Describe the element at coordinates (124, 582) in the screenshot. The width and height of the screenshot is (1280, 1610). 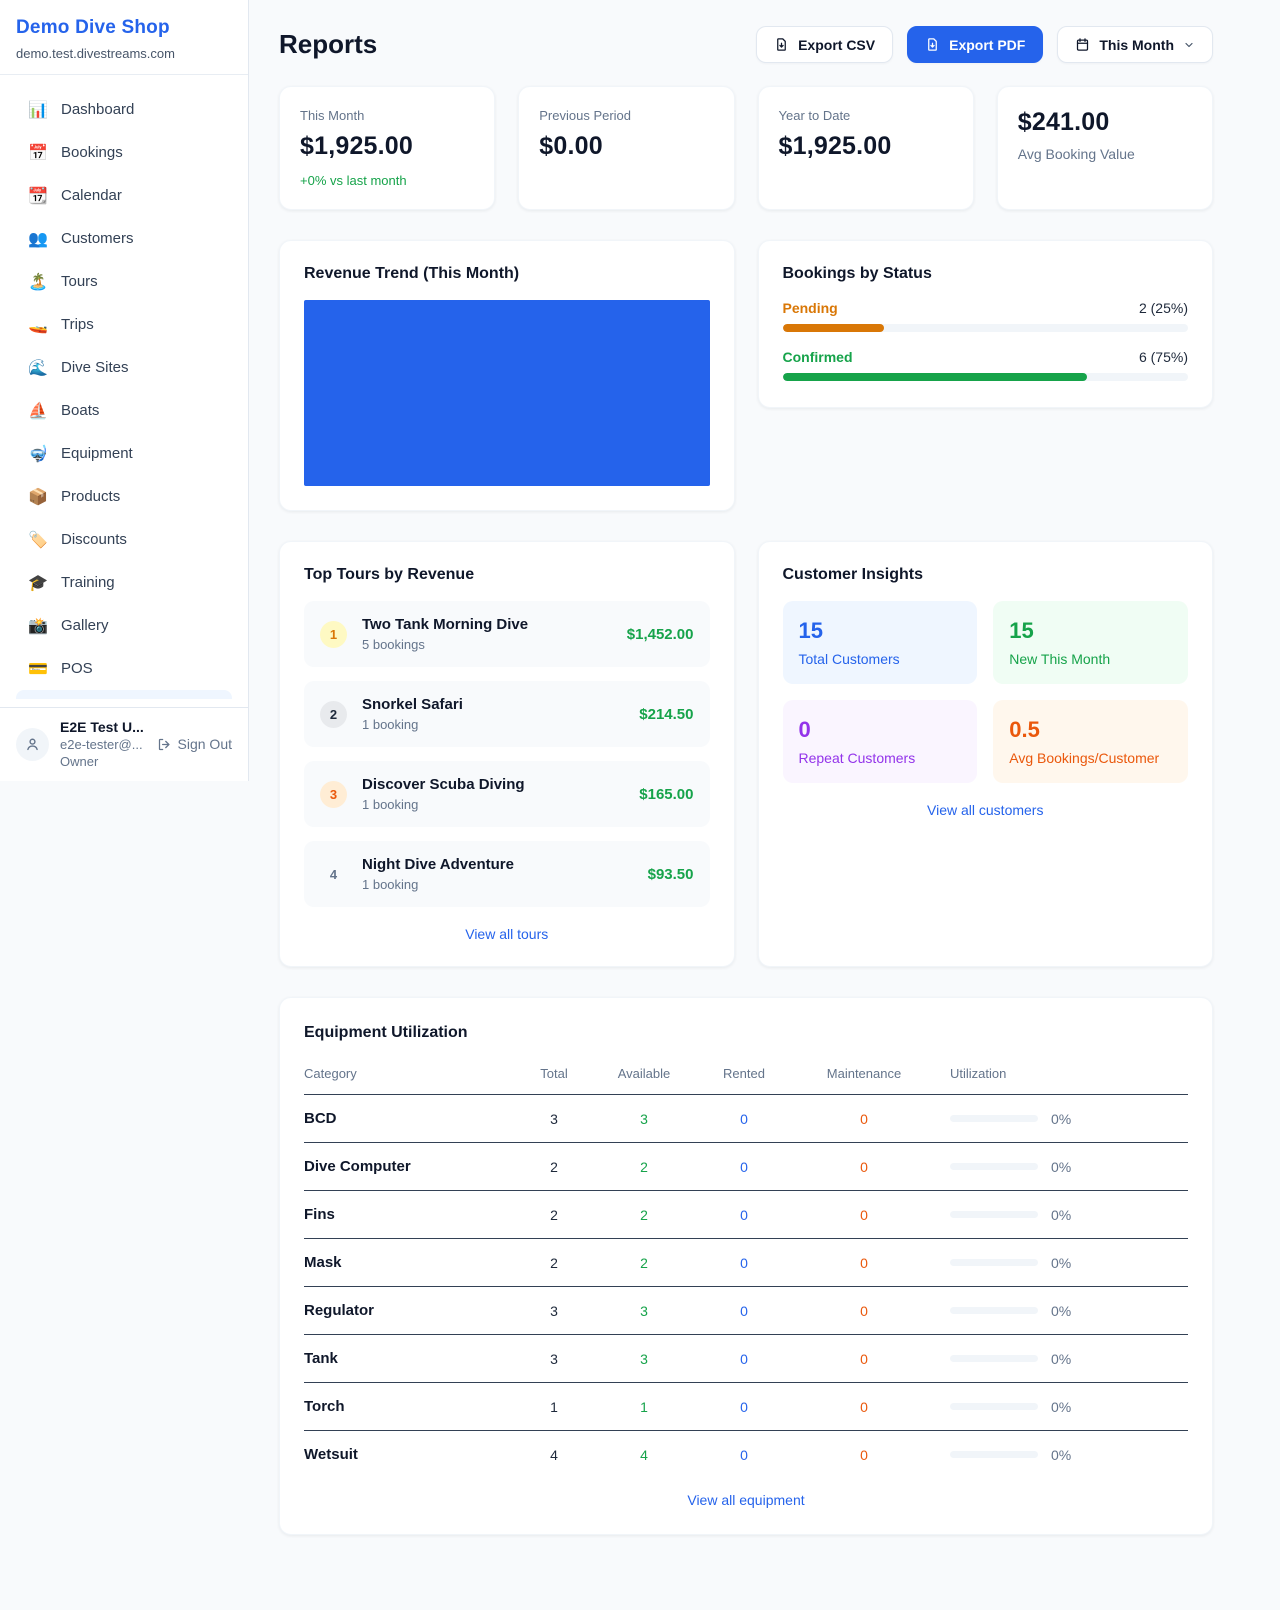
I see `sidebar-item-training: 🎓 Training` at that location.